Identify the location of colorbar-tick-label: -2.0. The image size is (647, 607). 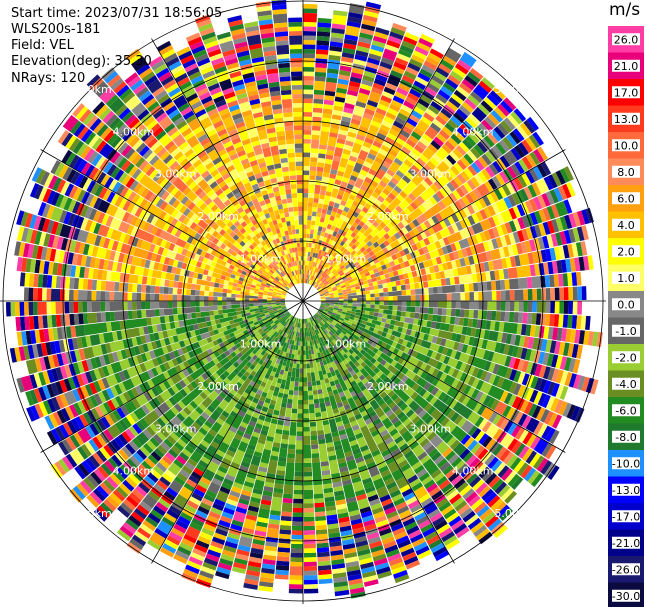
(625, 357).